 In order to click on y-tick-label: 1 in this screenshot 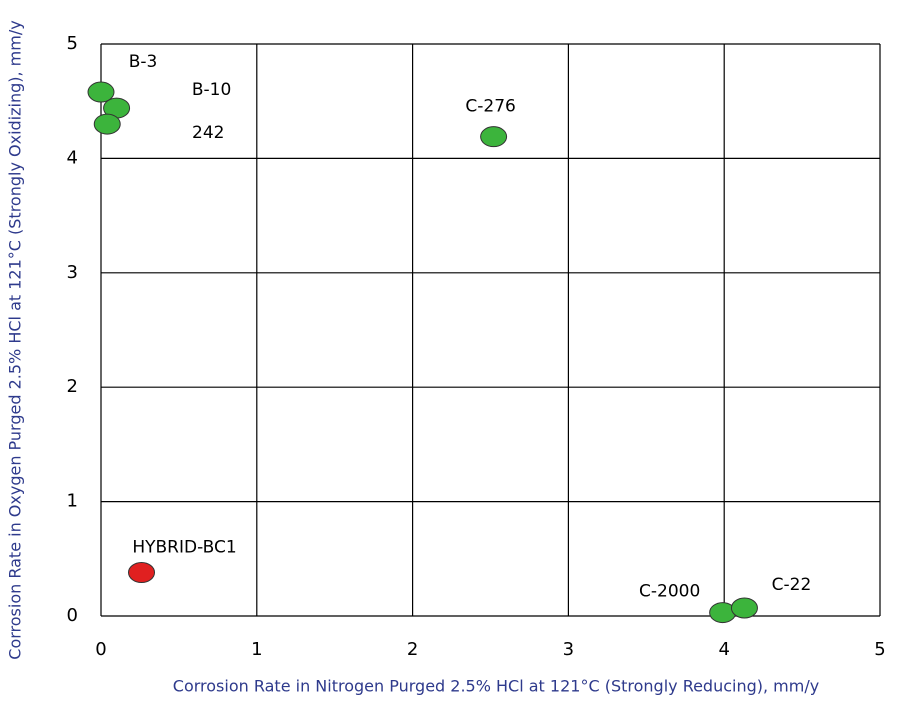, I will do `click(72, 501)`.